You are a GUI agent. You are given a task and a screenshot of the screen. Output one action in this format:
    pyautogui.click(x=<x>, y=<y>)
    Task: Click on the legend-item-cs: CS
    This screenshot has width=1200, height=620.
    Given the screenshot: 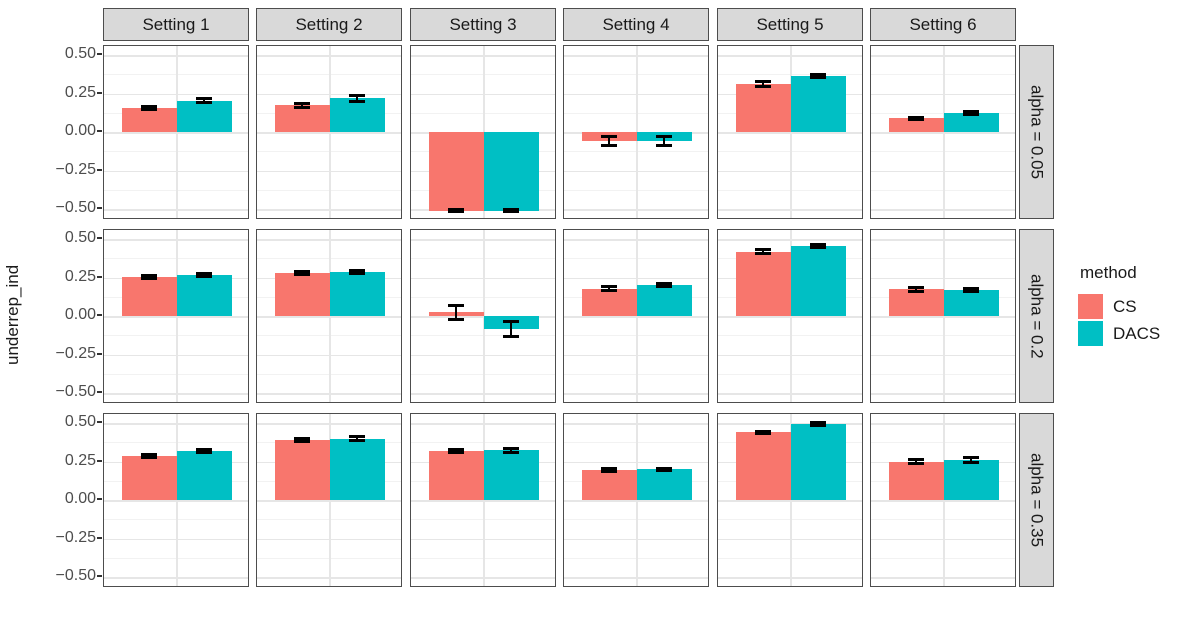 What is the action you would take?
    pyautogui.click(x=1119, y=306)
    